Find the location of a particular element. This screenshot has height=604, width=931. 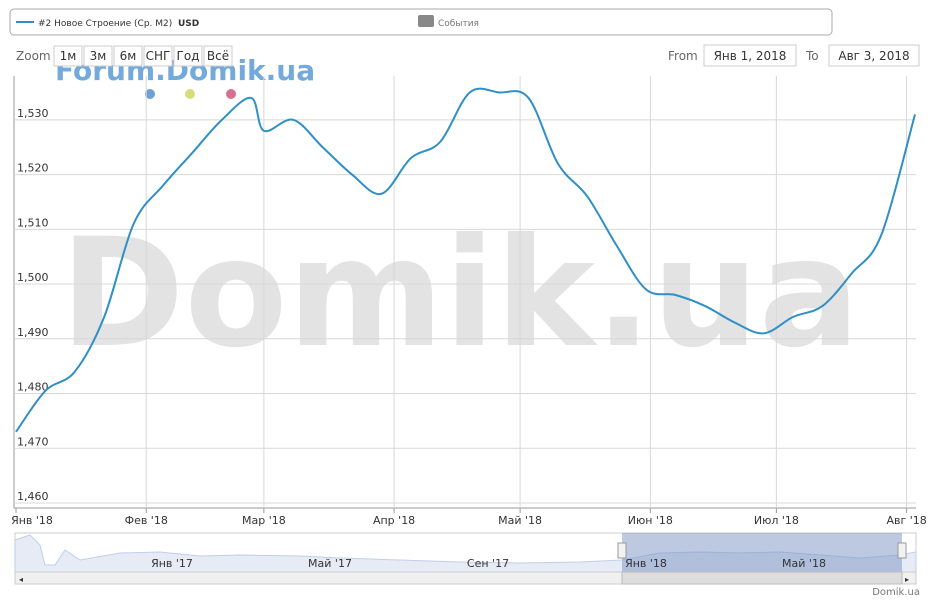

y-tick-label: 1,520 is located at coordinates (33, 168).